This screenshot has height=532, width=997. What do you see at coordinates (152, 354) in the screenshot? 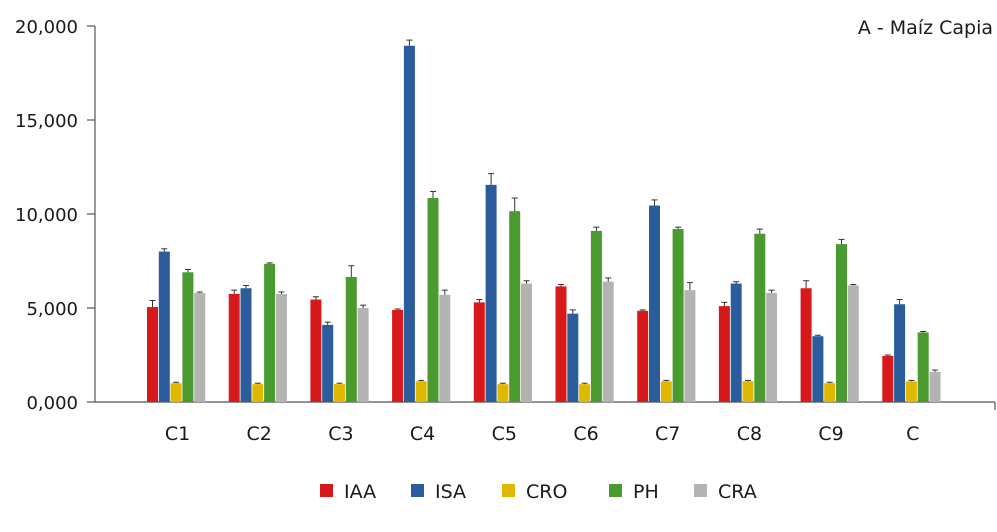
I see `bar-iaa-c1` at bounding box center [152, 354].